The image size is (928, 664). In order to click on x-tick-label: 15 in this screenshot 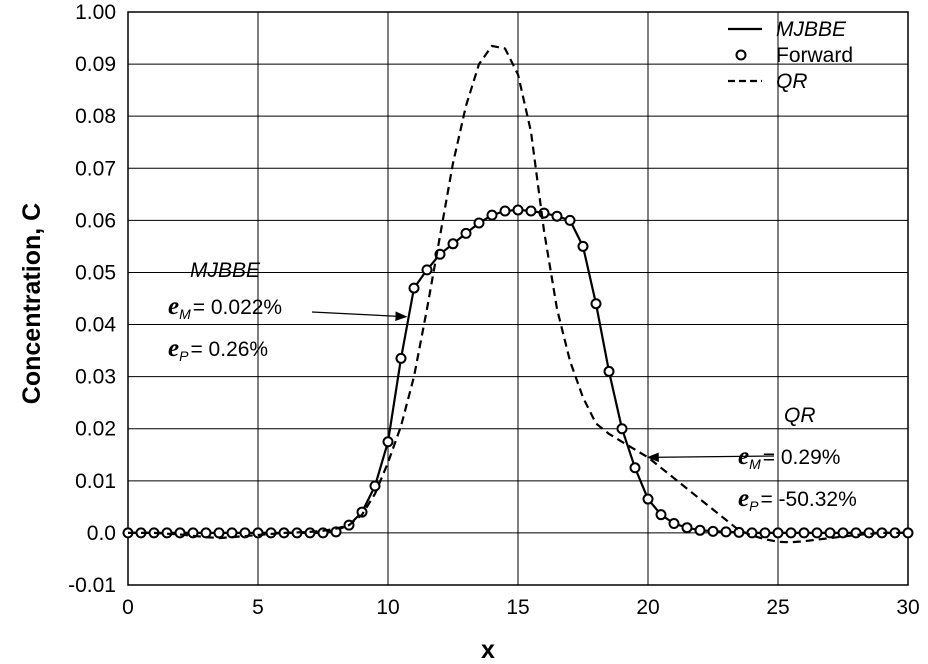, I will do `click(517, 607)`.